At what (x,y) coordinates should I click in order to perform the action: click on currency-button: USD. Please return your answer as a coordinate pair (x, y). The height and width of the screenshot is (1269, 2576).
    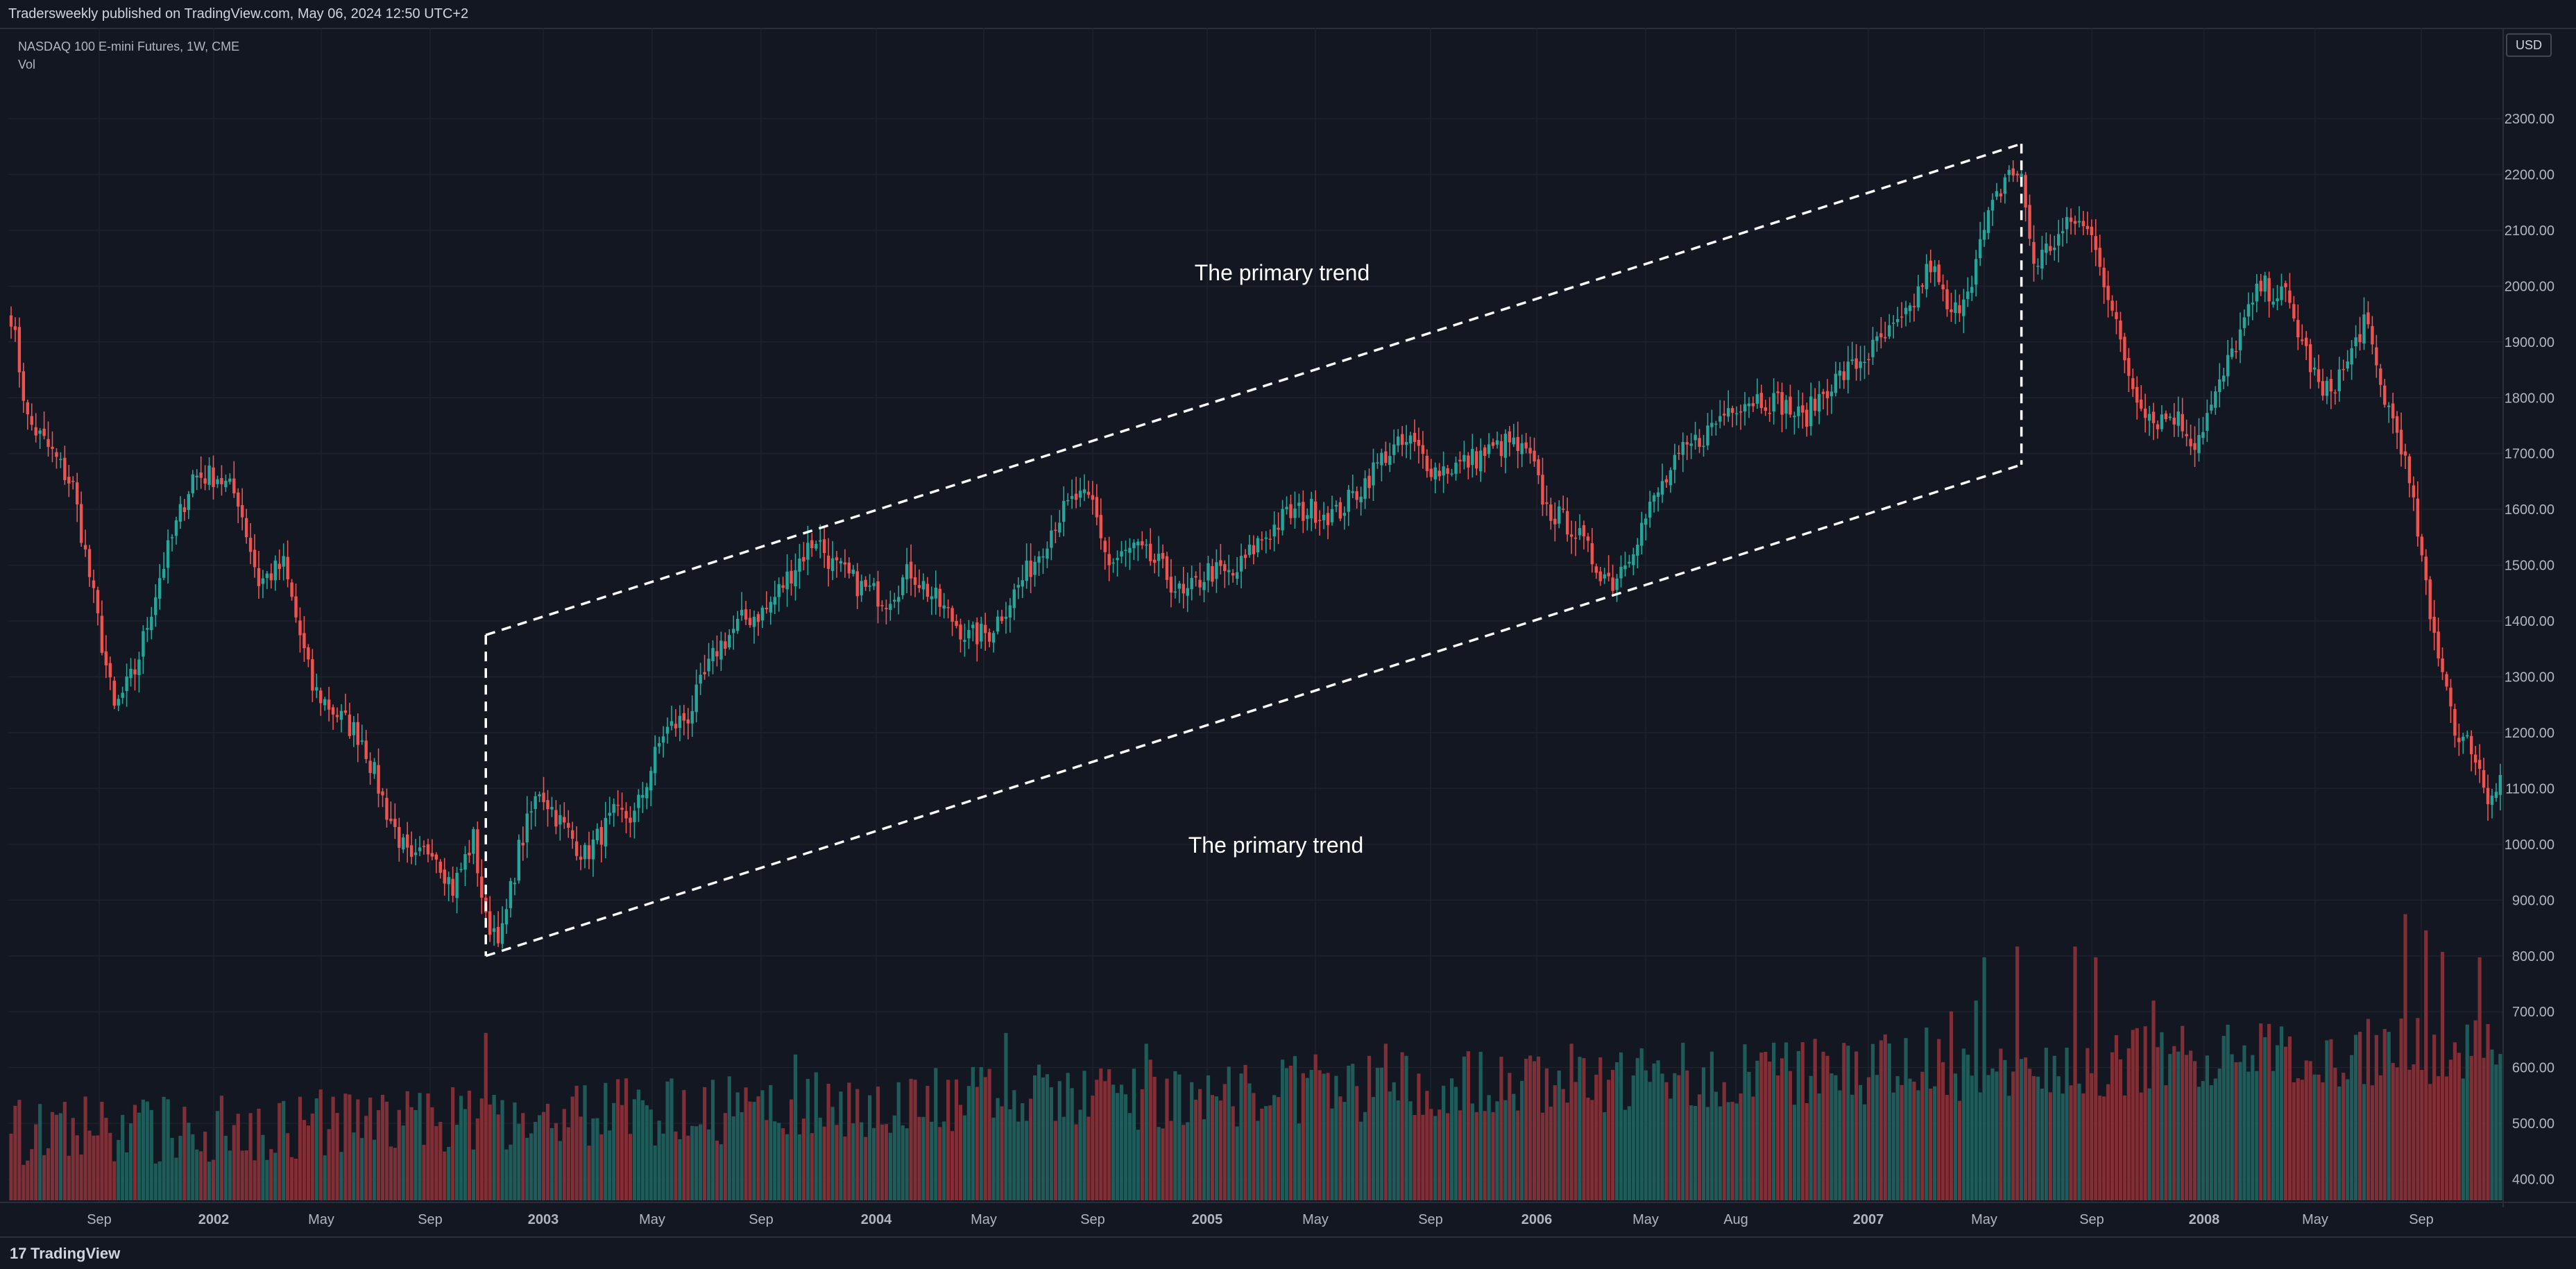
    Looking at the image, I should click on (2529, 45).